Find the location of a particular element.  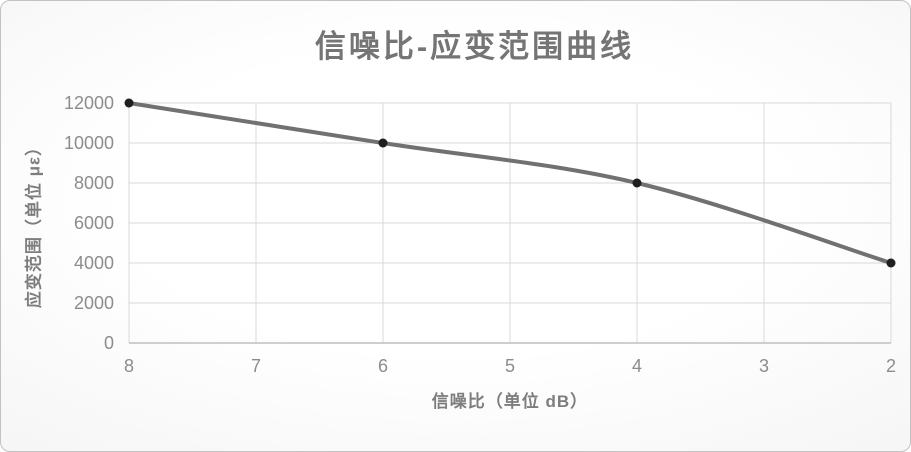

chart-title: 信噪比-应变范围曲线 is located at coordinates (474, 46).